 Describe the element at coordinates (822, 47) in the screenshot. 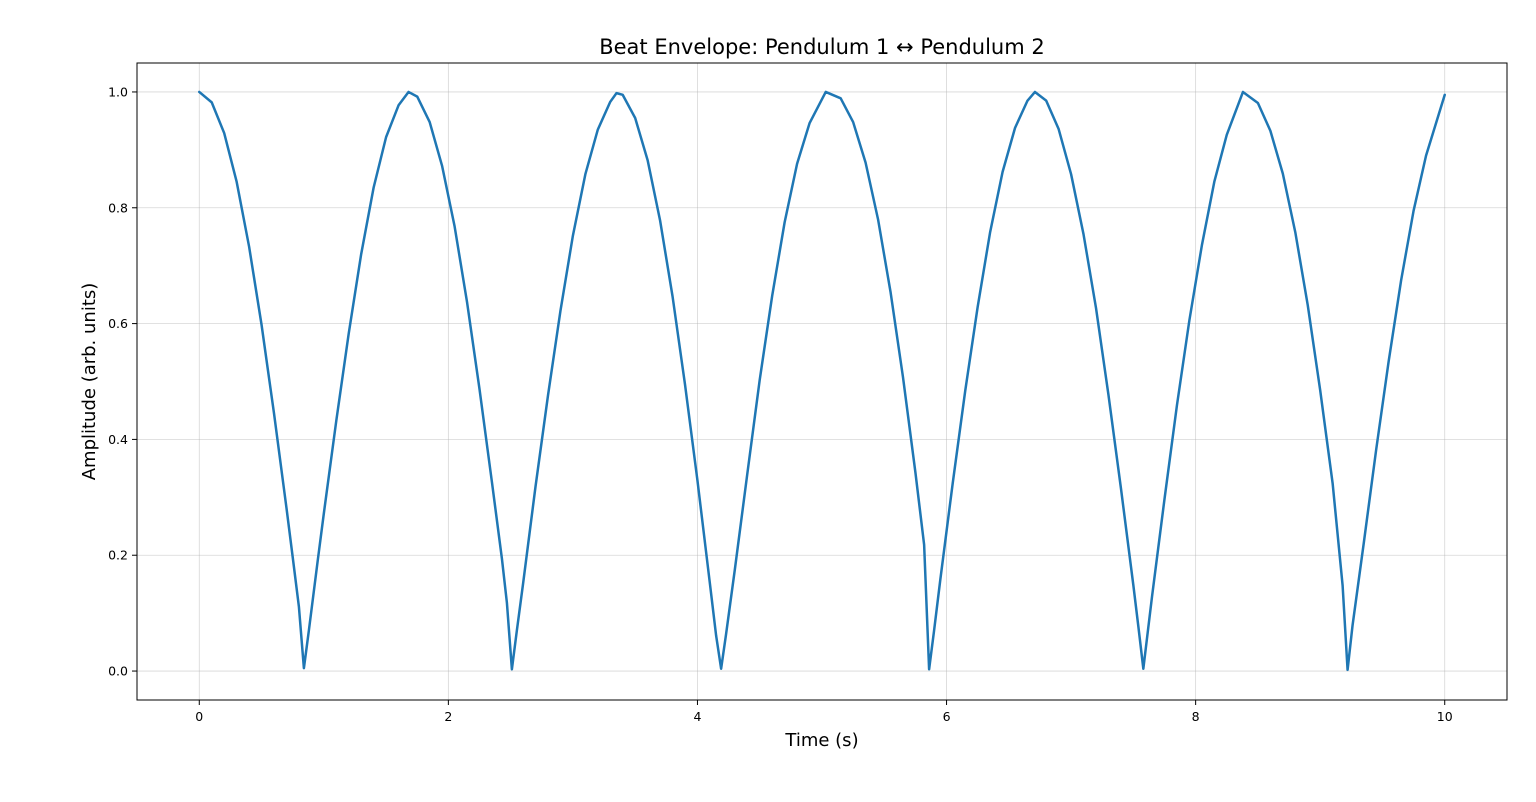

I see `chart-title: Beat Envelope: Pendulum 1 ↔ Pendulum 2` at that location.